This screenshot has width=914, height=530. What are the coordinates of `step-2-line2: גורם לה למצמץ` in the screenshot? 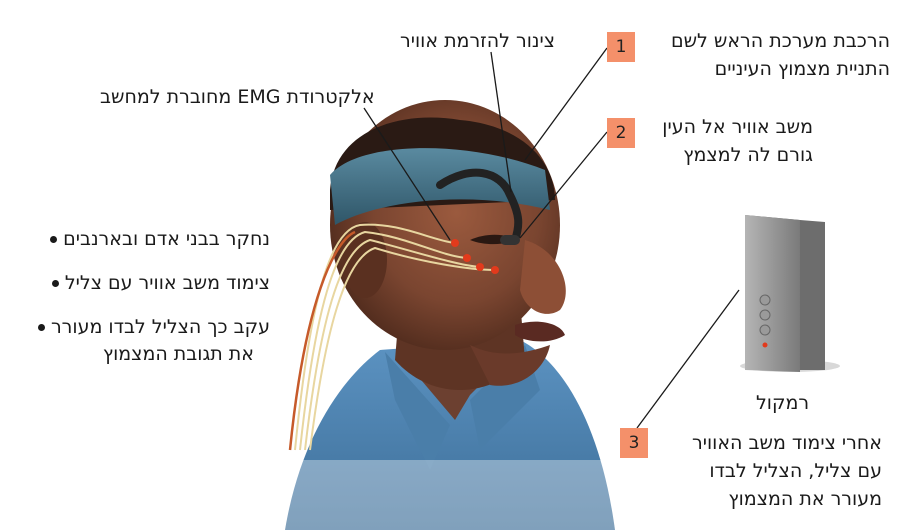 It's located at (748, 155).